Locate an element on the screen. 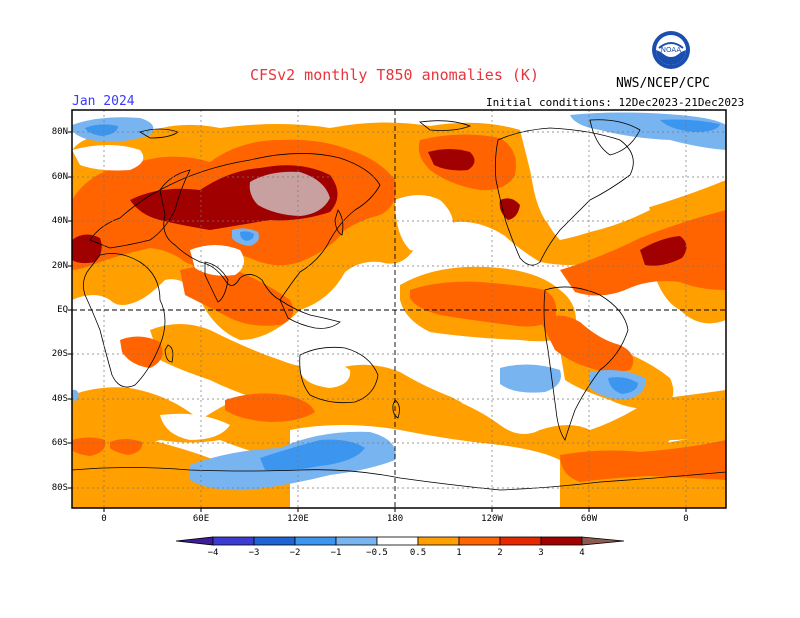 The height and width of the screenshot is (618, 800). field-neutral-arctic is located at coordinates (108, 158).